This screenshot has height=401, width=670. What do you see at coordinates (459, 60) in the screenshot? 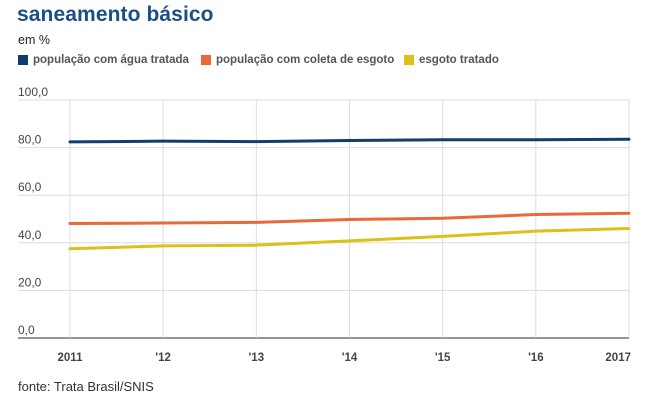
I see `legend-label-tratado: esgoto tratado` at bounding box center [459, 60].